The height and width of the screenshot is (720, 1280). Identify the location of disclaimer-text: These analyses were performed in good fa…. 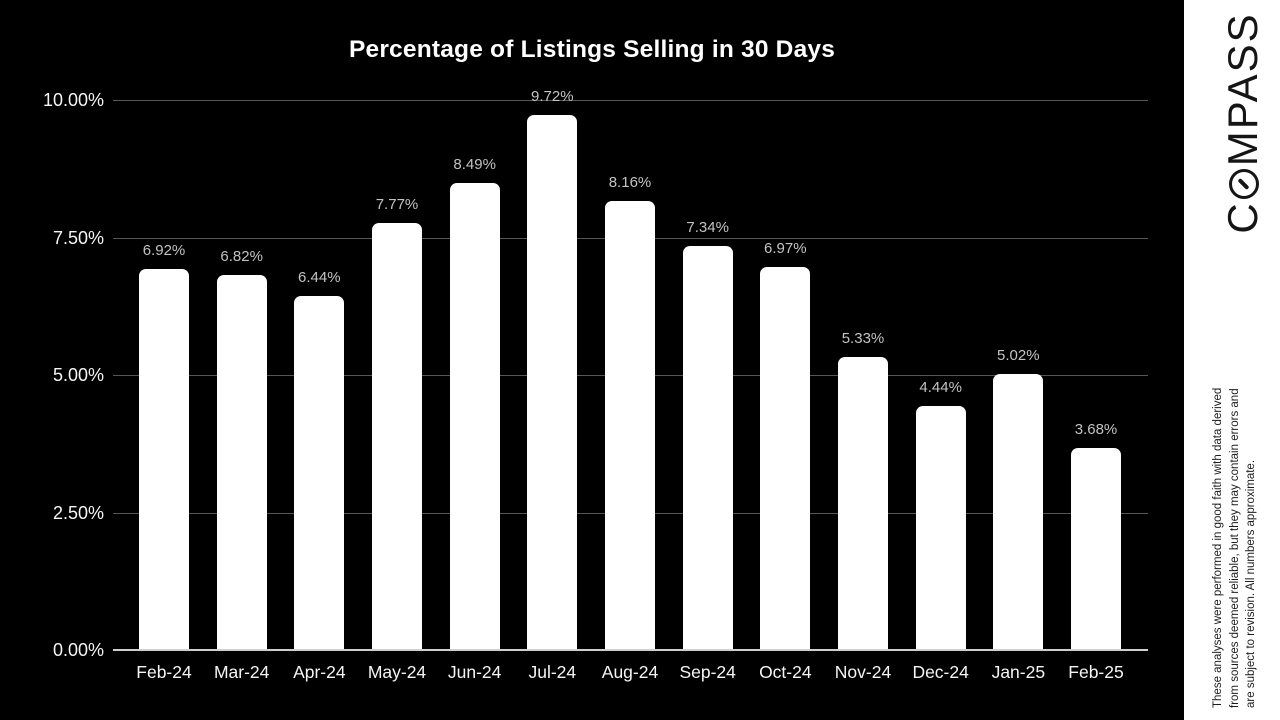
(1235, 506).